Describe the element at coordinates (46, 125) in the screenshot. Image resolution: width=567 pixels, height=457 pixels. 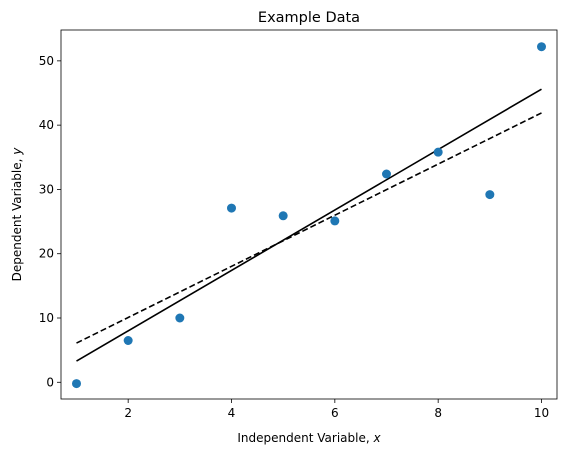
I see `y-tick-label: 40` at that location.